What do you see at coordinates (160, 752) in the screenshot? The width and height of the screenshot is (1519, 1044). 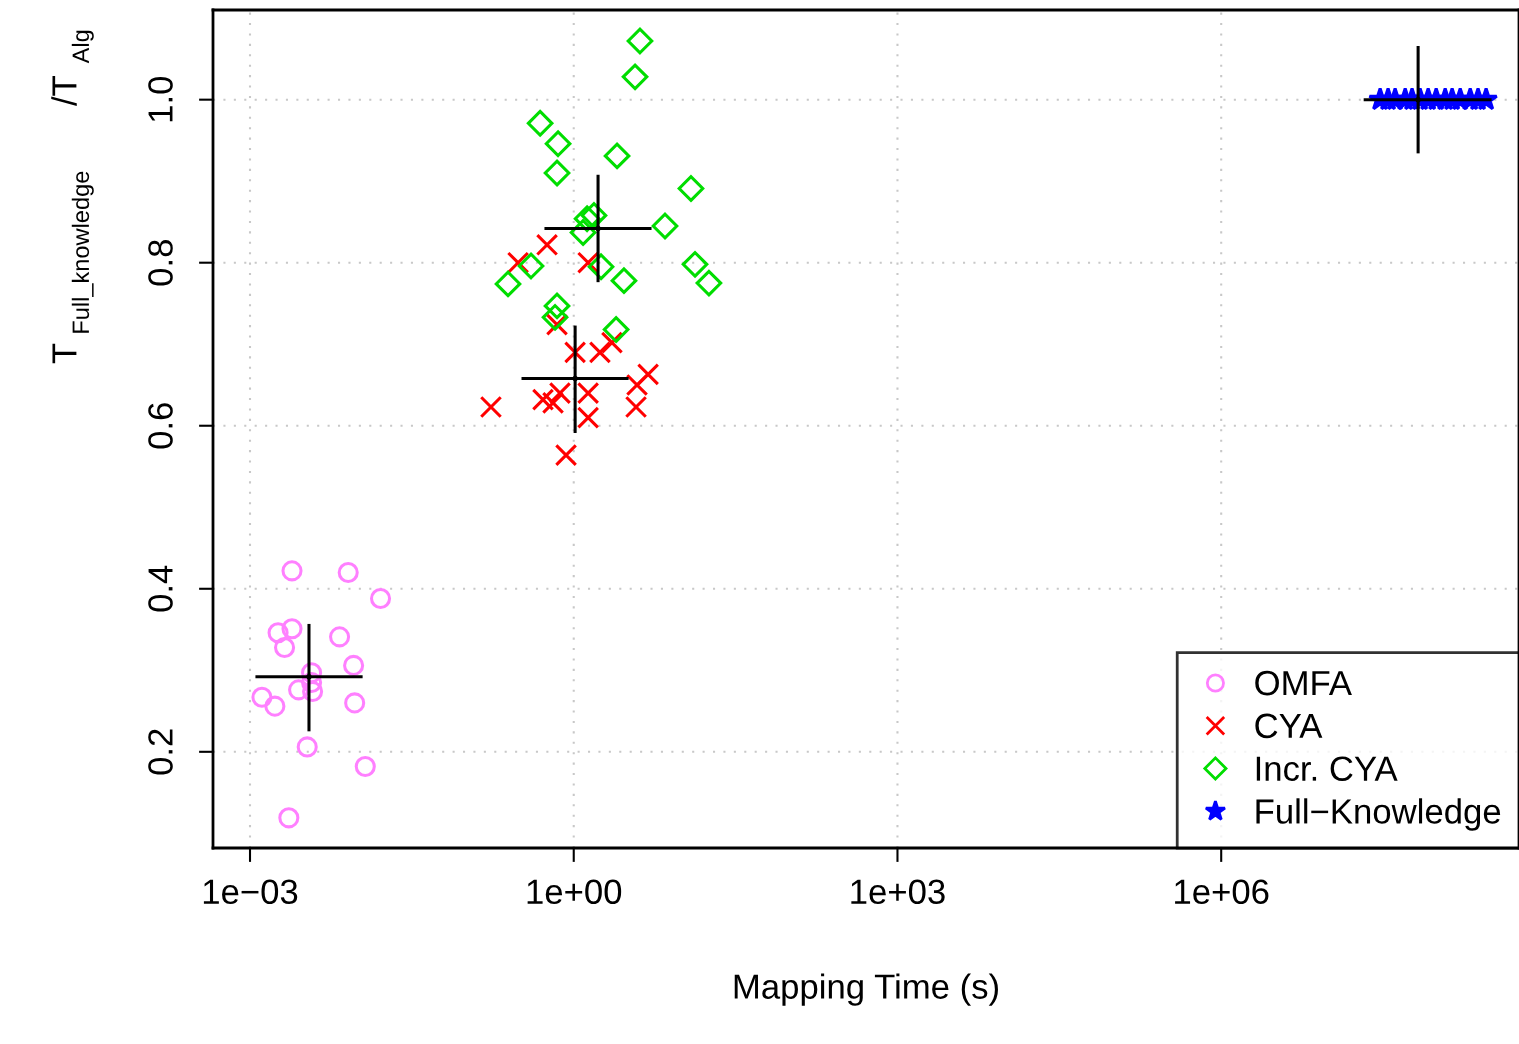 I see `y-tick-label: 0.2` at bounding box center [160, 752].